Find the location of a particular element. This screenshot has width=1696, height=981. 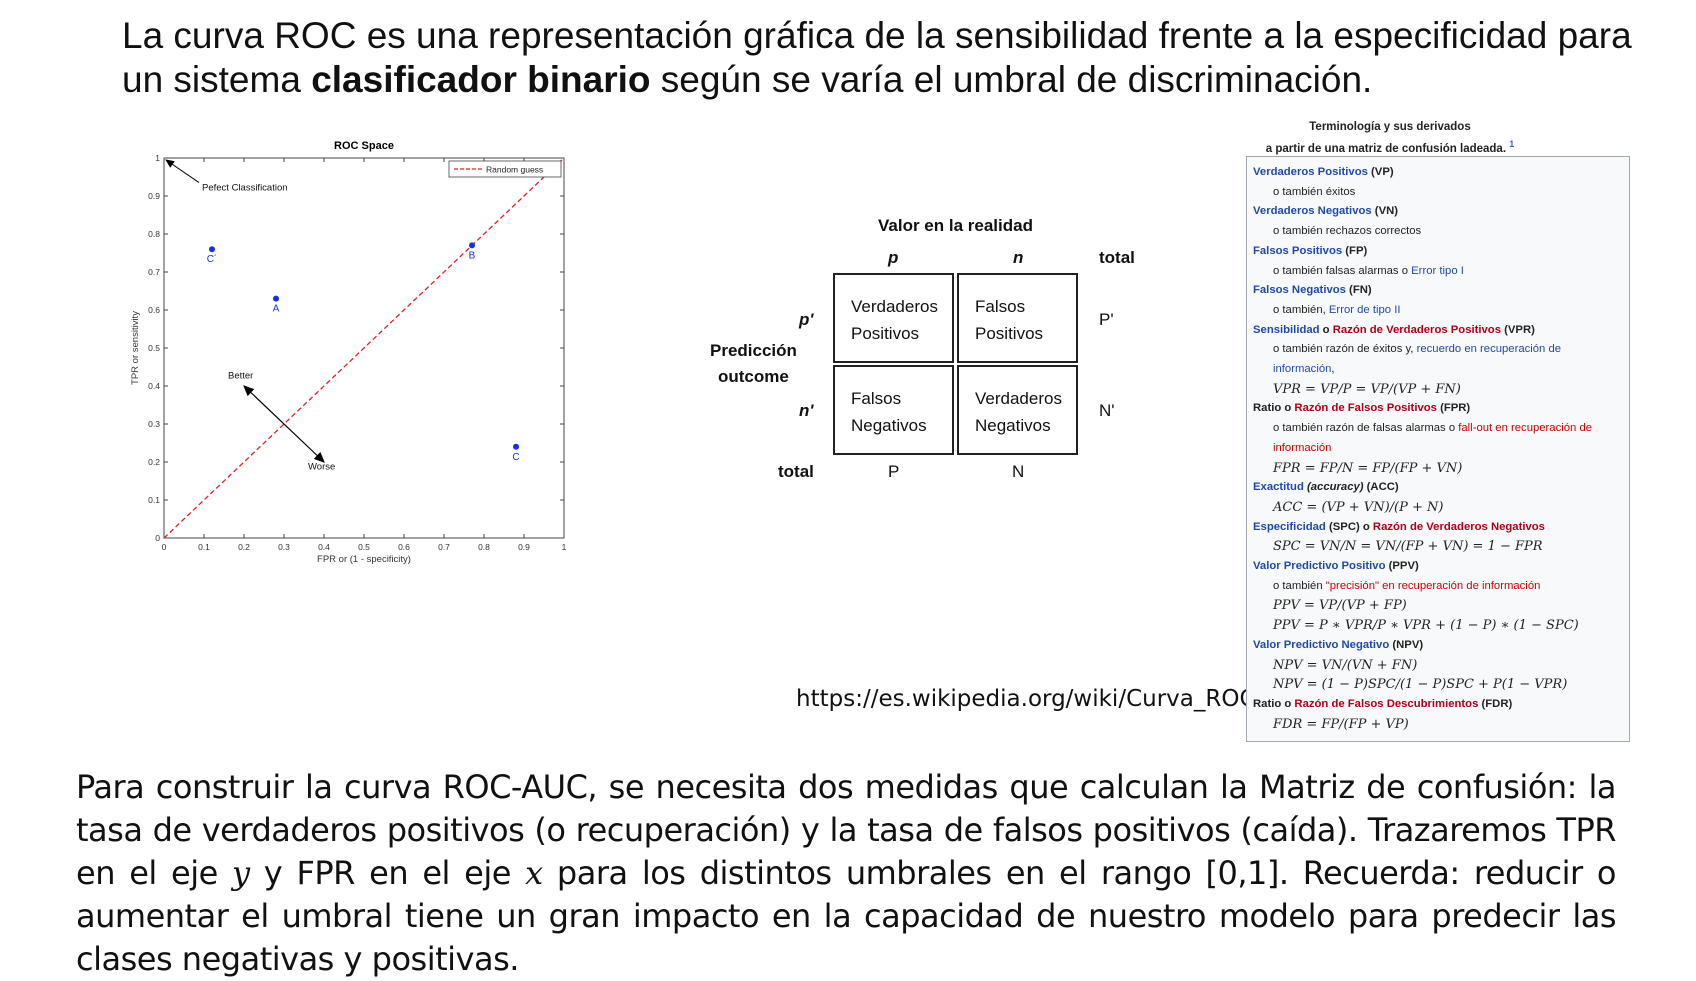

cm-cell-fn: Falsos Negativos is located at coordinates (893, 410).